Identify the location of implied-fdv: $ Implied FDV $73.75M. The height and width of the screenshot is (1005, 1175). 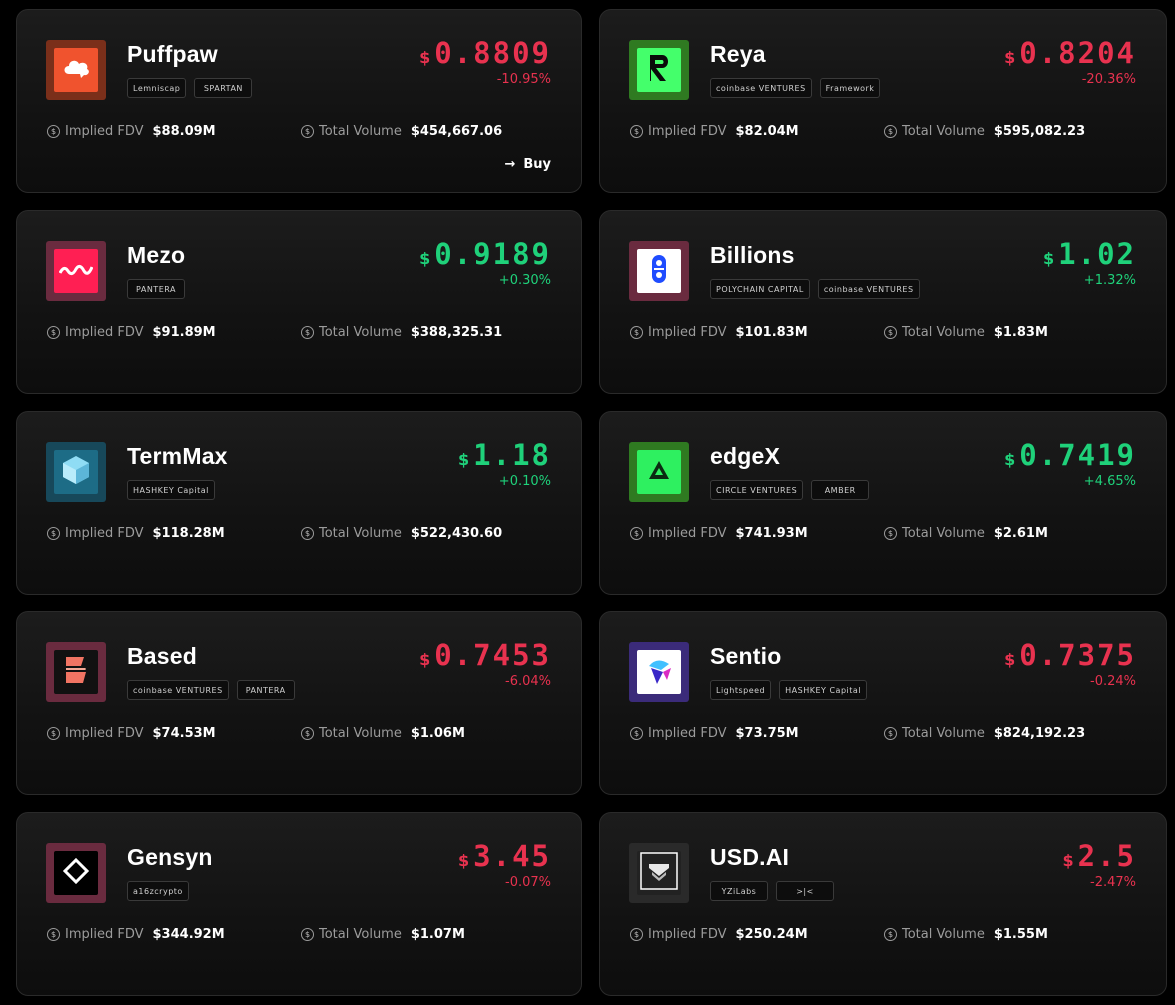
(714, 733).